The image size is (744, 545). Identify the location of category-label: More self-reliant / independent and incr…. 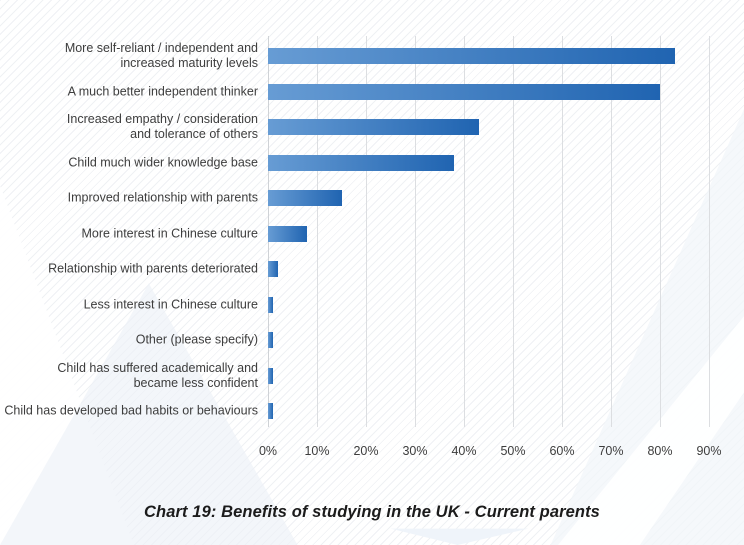
(161, 55).